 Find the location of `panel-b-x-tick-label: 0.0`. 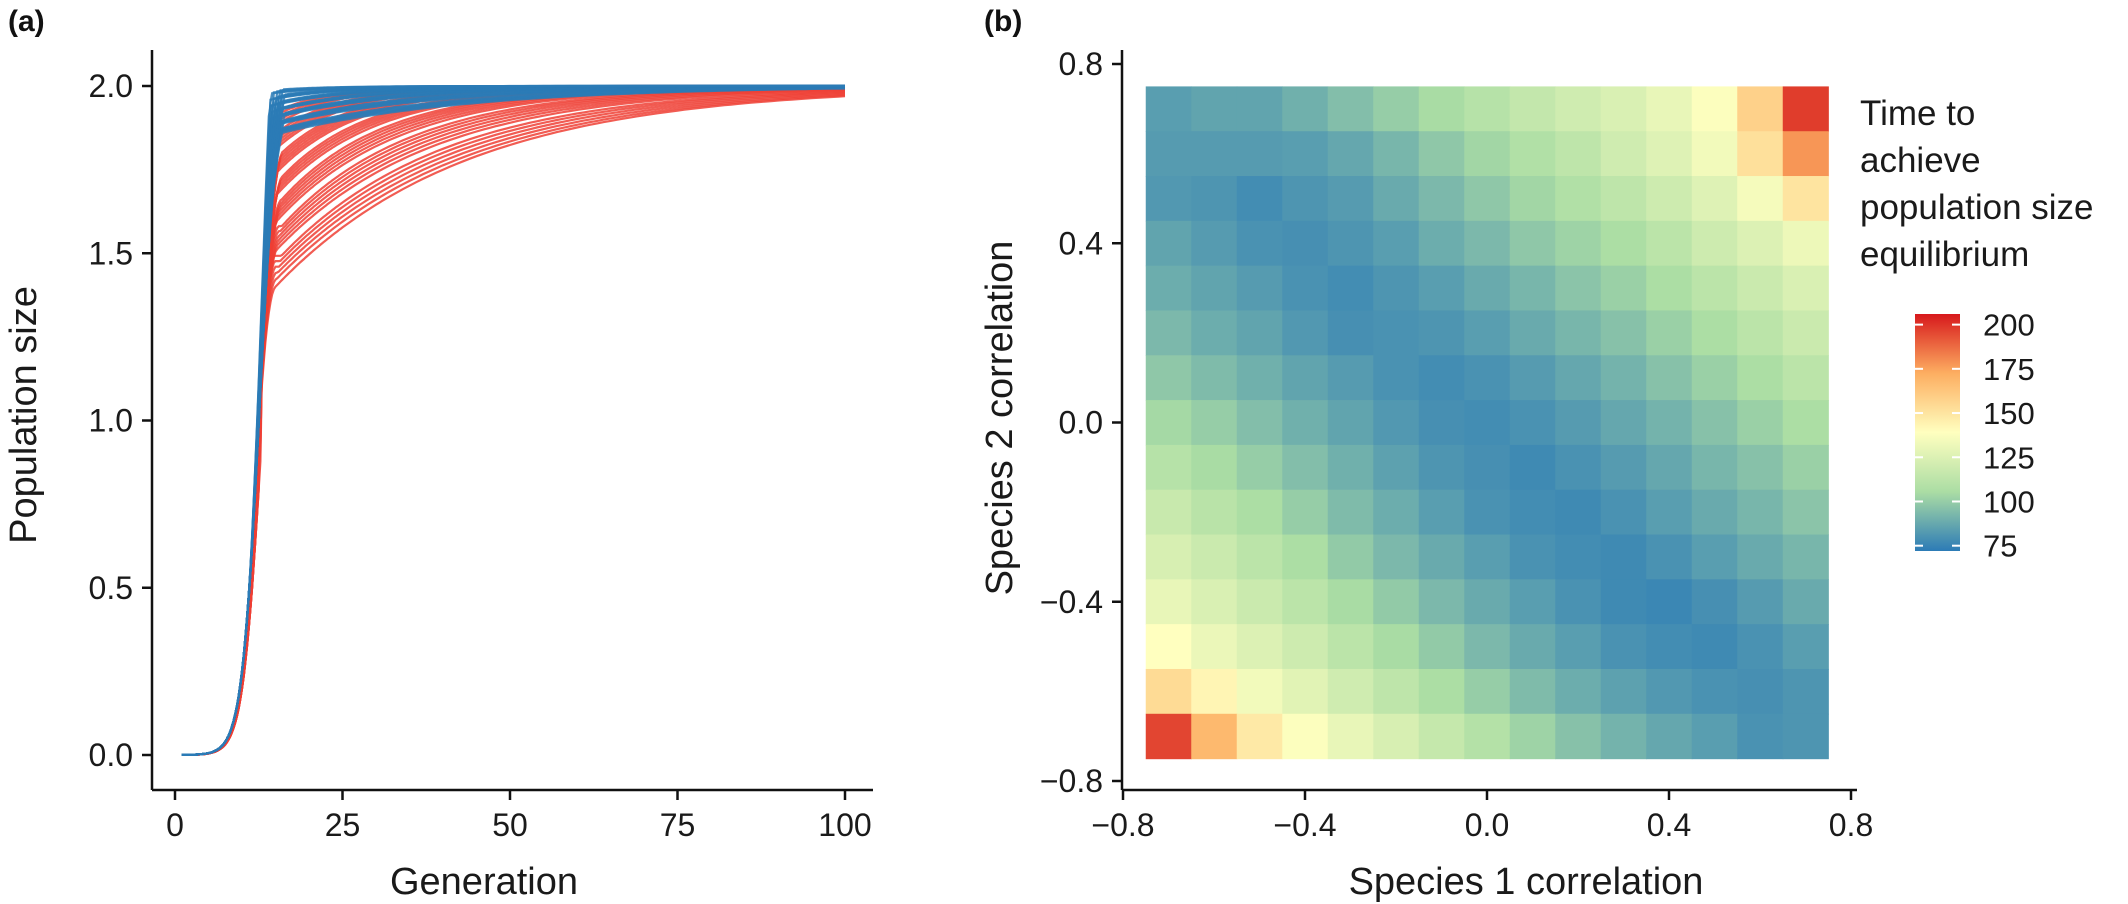

panel-b-x-tick-label: 0.0 is located at coordinates (1487, 825).